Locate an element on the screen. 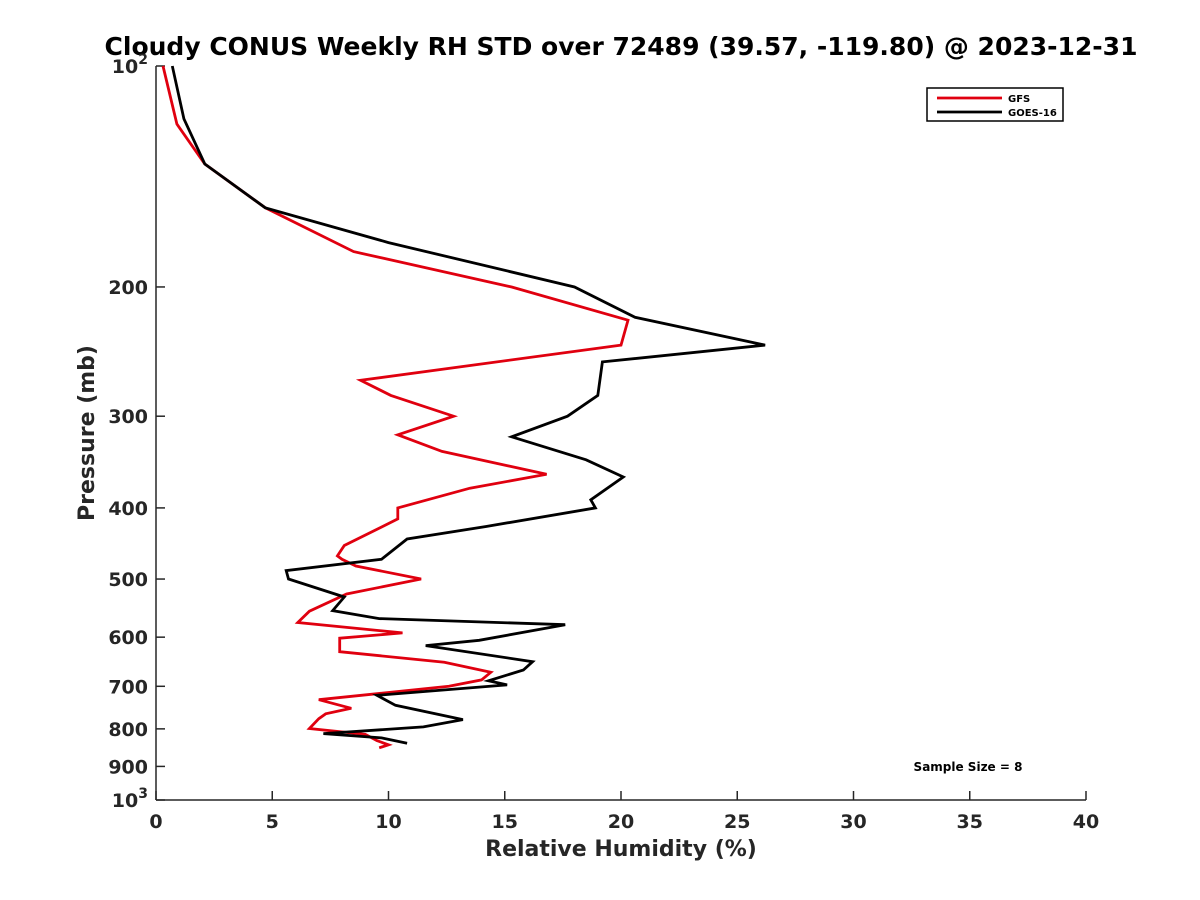 The height and width of the screenshot is (900, 1200). x-tick-label: 30 is located at coordinates (853, 822).